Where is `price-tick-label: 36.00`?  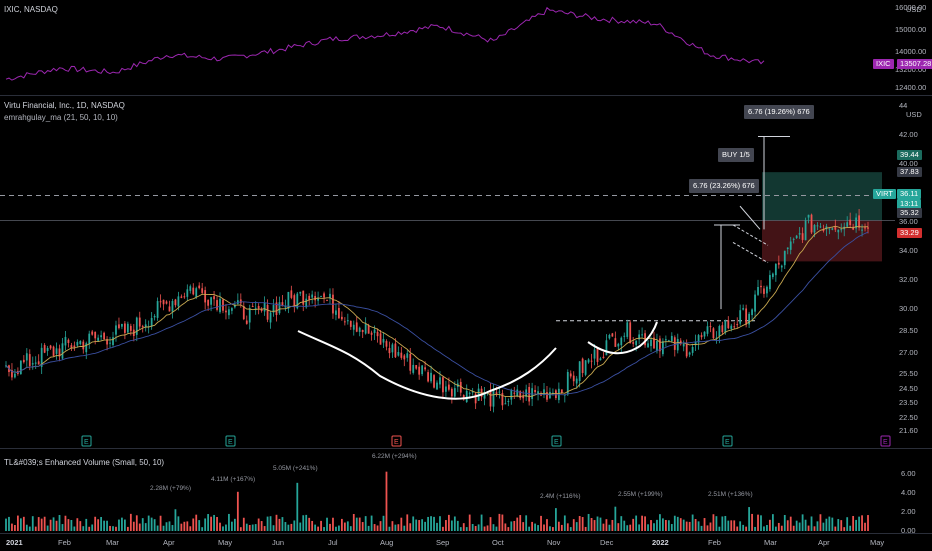 price-tick-label: 36.00 is located at coordinates (908, 222).